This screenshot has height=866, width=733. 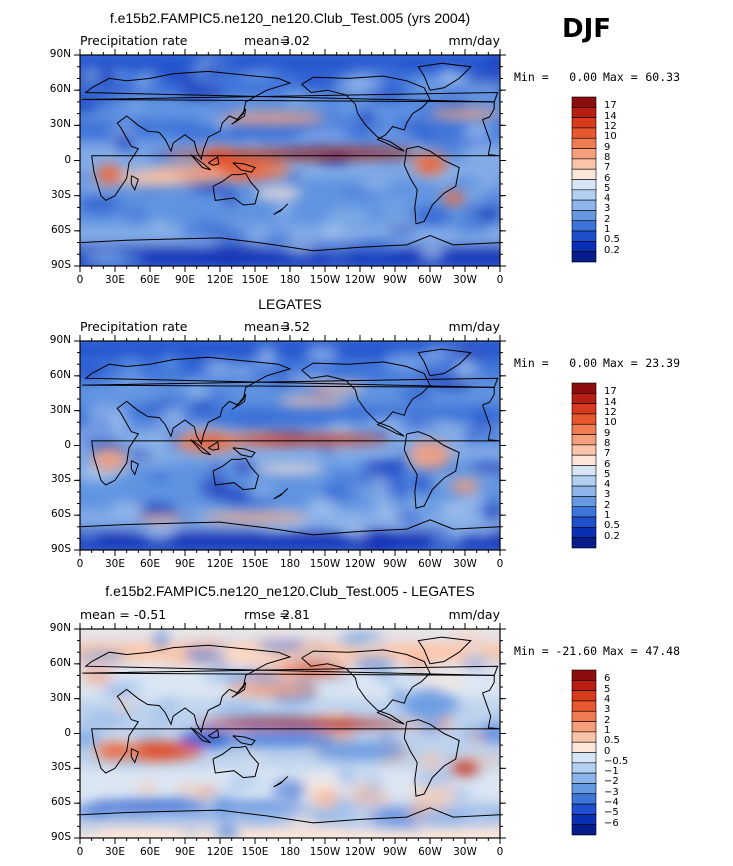 What do you see at coordinates (607, 219) in the screenshot?
I see `colorbar-label: 2` at bounding box center [607, 219].